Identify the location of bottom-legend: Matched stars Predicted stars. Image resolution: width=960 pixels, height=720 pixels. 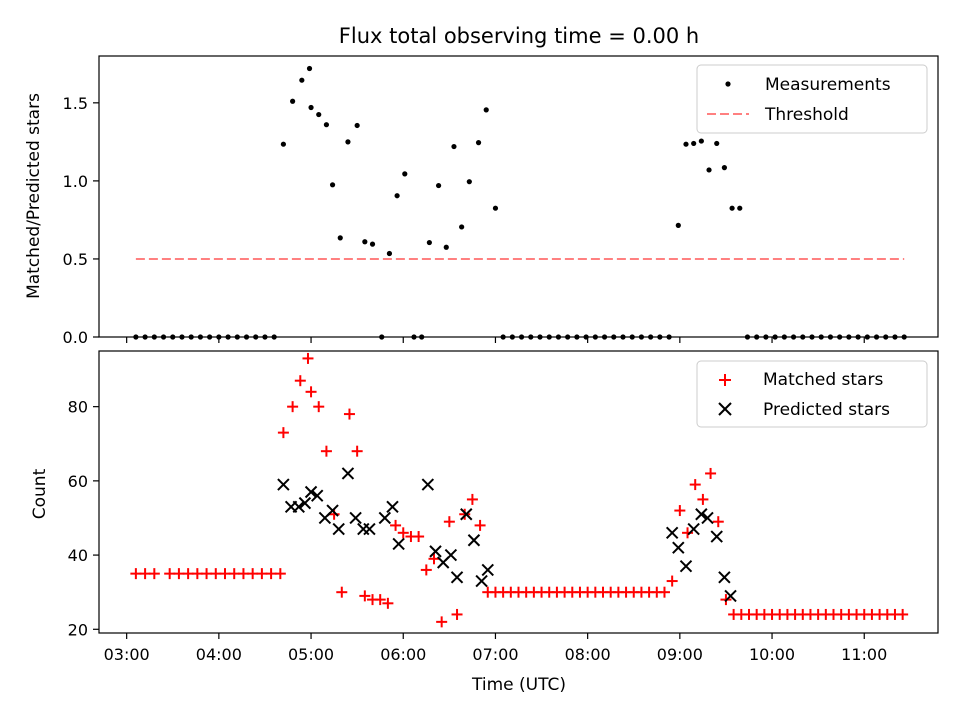
(812, 394).